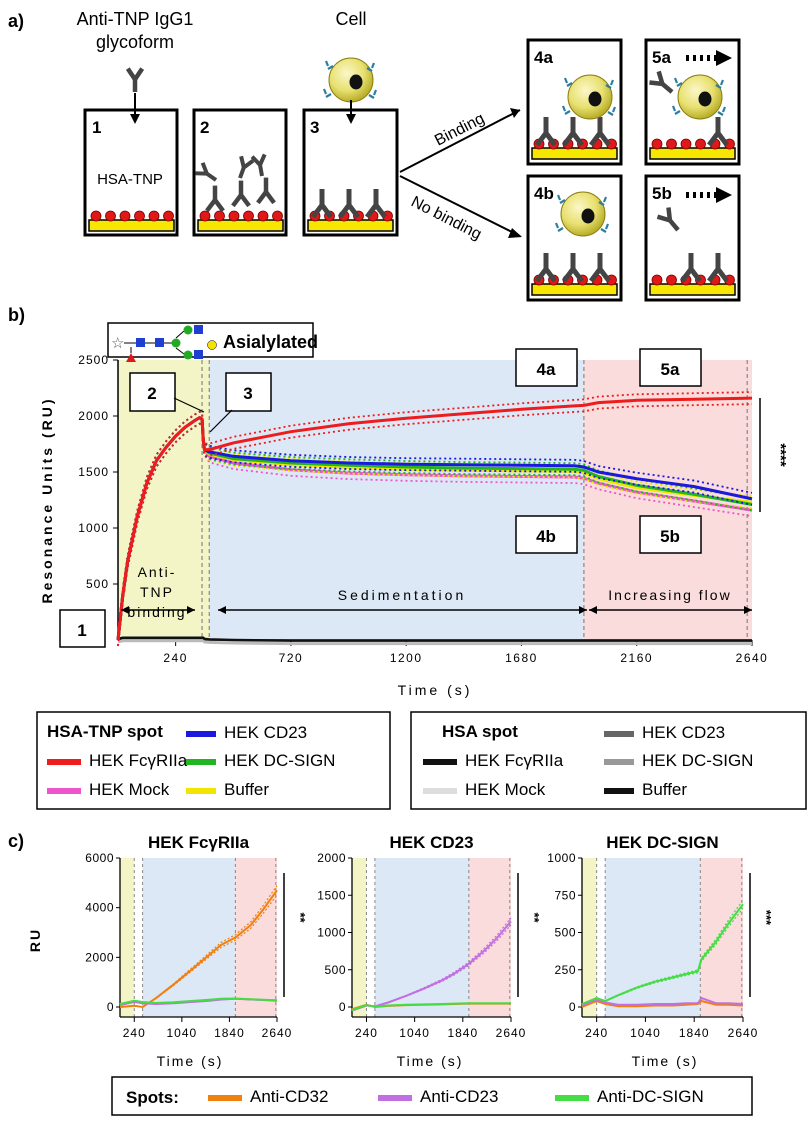  I want to click on phase-anti-tnp-line3: binding, so click(156, 612).